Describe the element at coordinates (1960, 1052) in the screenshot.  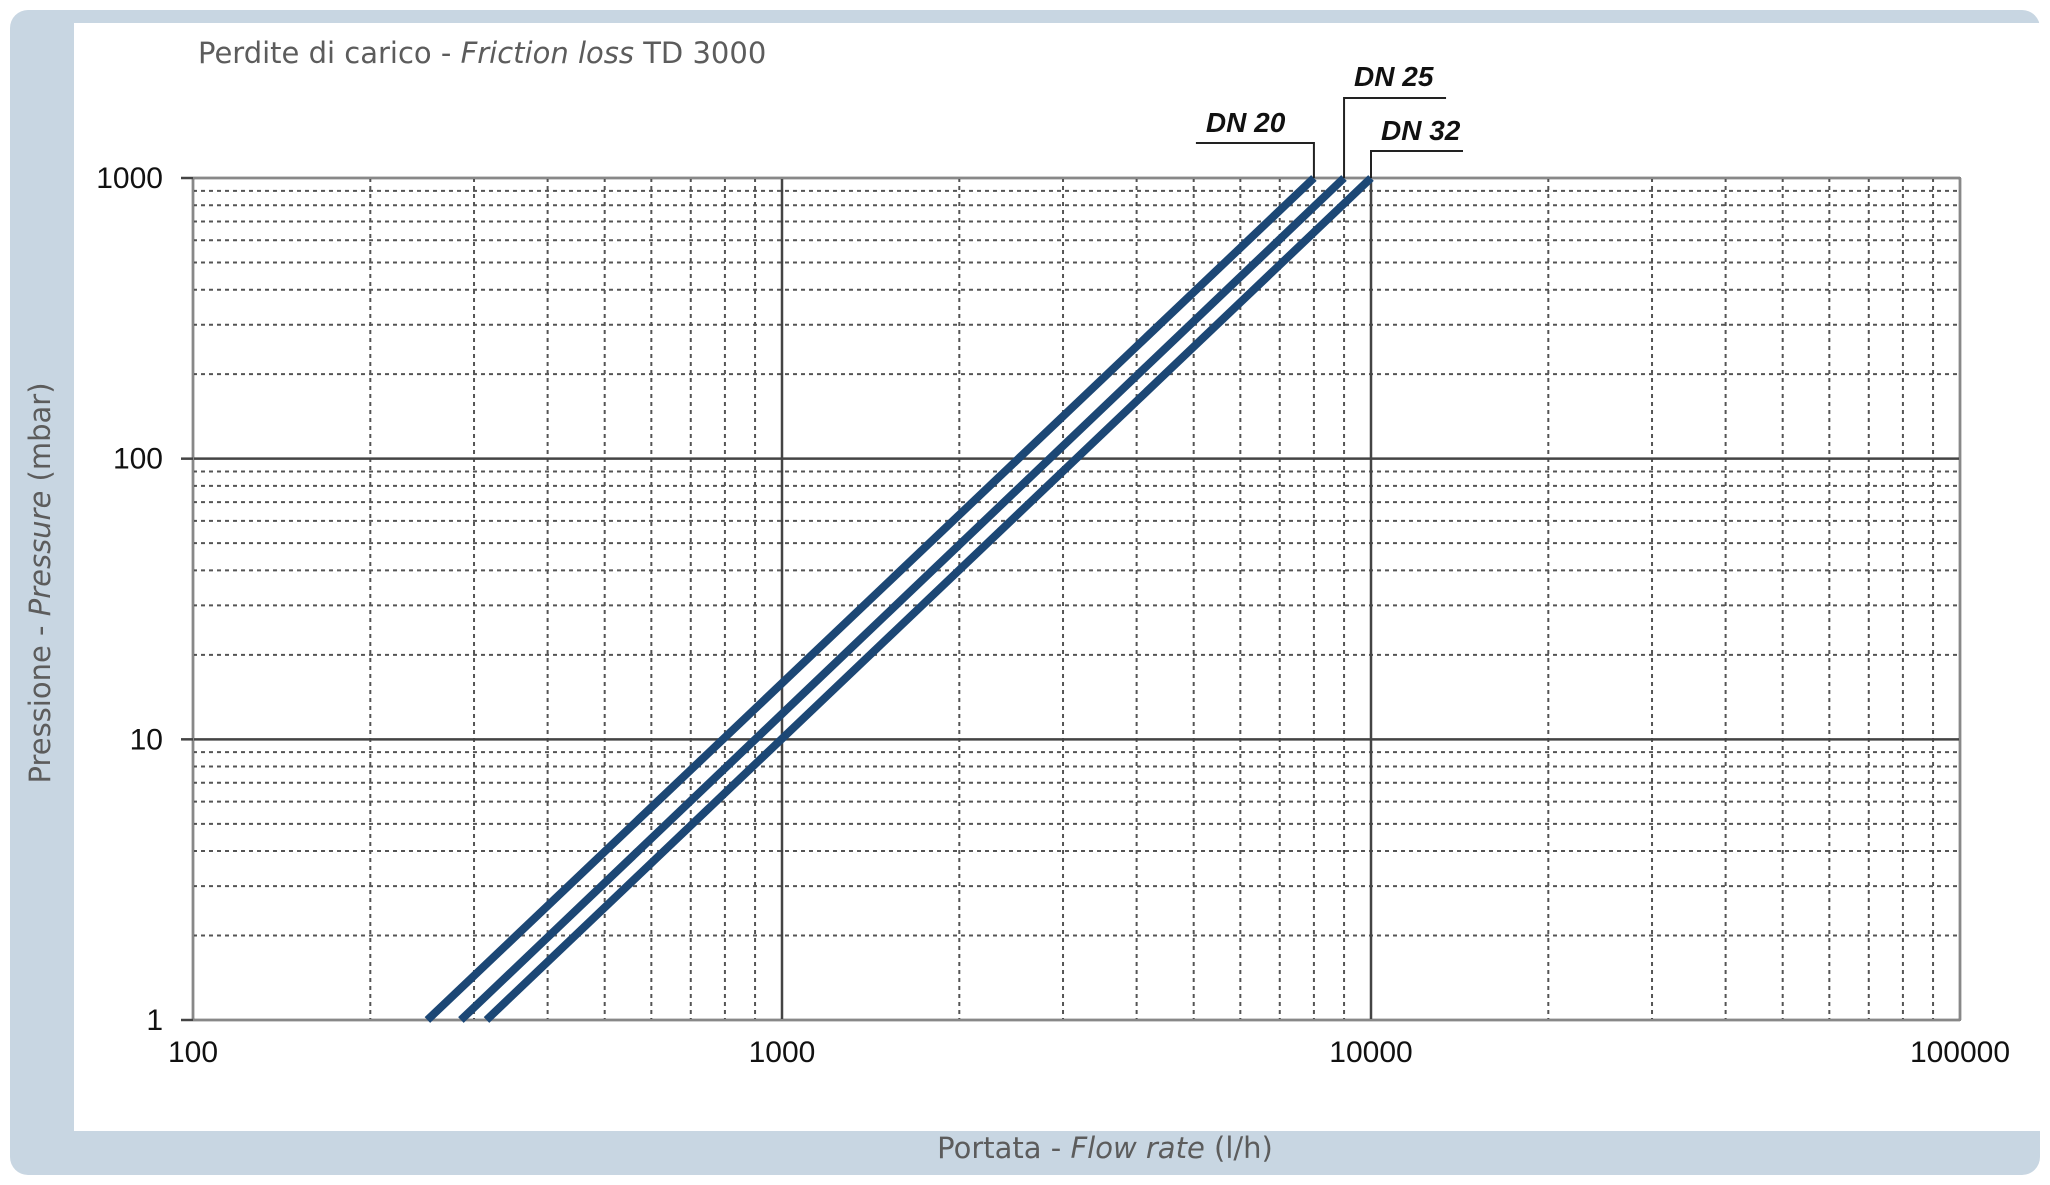
I see `x-tick-label: 100000` at that location.